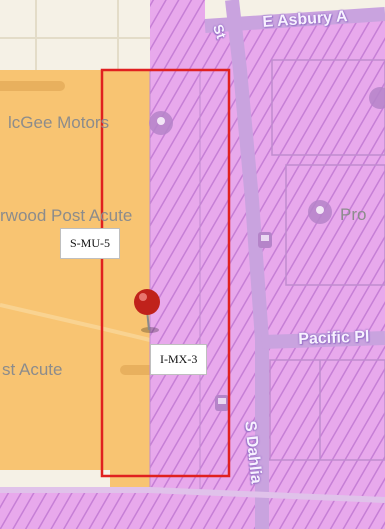 This screenshot has height=529, width=385. I want to click on poi-label-post-acute: st Acute, so click(32, 369).